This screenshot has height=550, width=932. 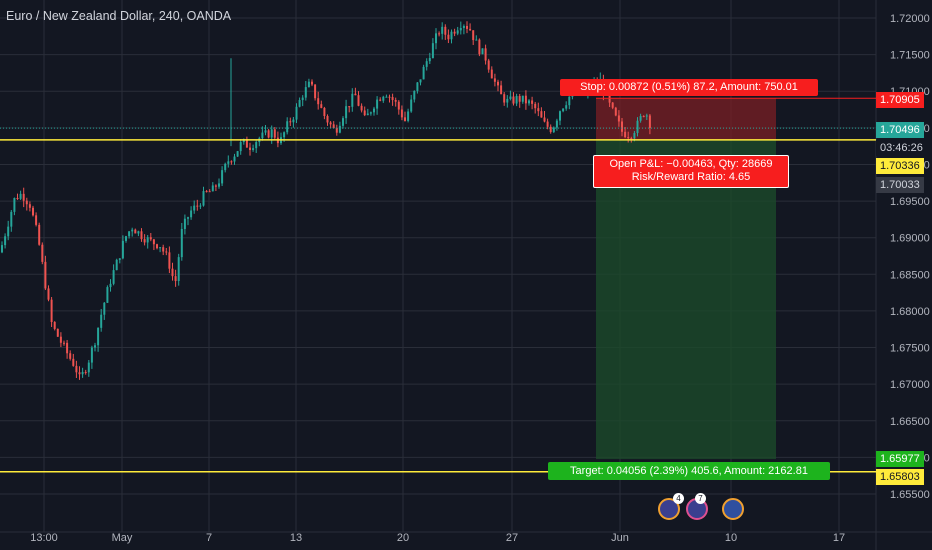 What do you see at coordinates (900, 100) in the screenshot?
I see `stop-price-tag: 1.70905` at bounding box center [900, 100].